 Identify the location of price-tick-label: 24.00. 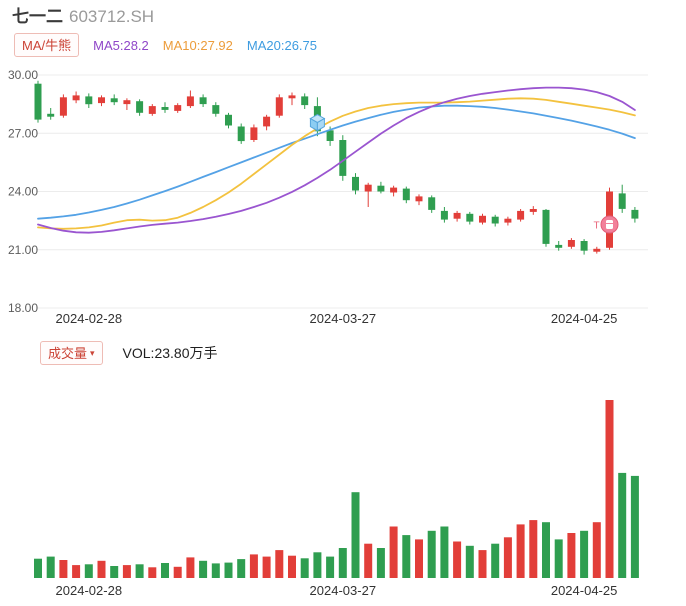
(23, 192).